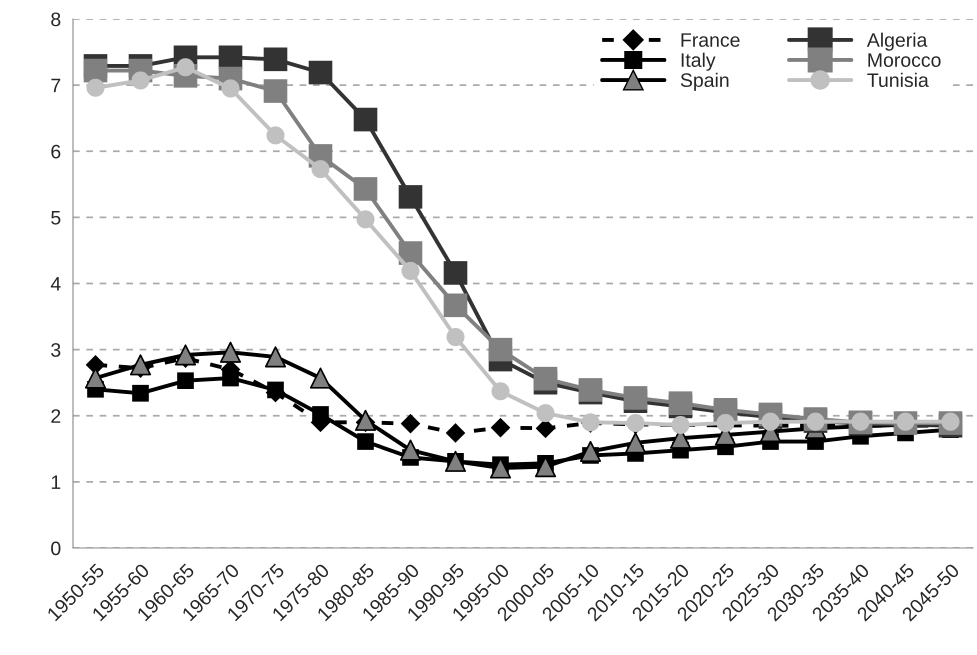 This screenshot has height=655, width=977. I want to click on legend-label: France, so click(711, 40).